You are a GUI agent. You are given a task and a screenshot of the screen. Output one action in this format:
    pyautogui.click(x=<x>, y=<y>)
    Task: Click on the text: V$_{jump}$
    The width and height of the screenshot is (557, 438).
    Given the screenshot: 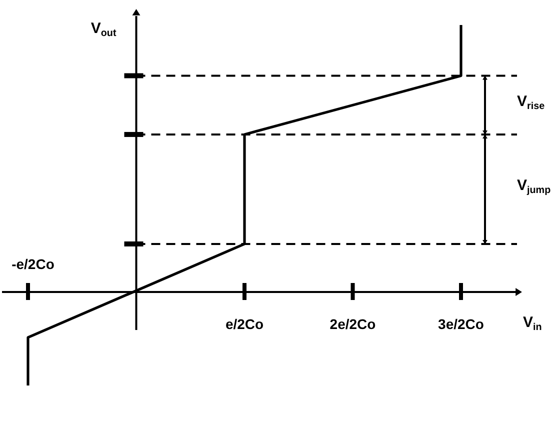 What is the action you would take?
    pyautogui.click(x=534, y=186)
    